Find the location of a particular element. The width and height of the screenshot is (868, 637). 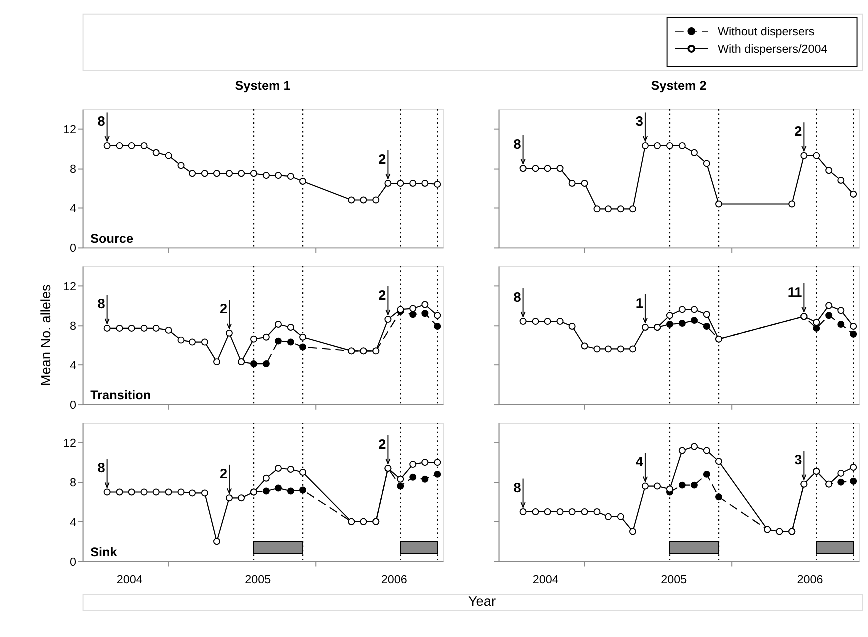

annotation: Source is located at coordinates (112, 239).